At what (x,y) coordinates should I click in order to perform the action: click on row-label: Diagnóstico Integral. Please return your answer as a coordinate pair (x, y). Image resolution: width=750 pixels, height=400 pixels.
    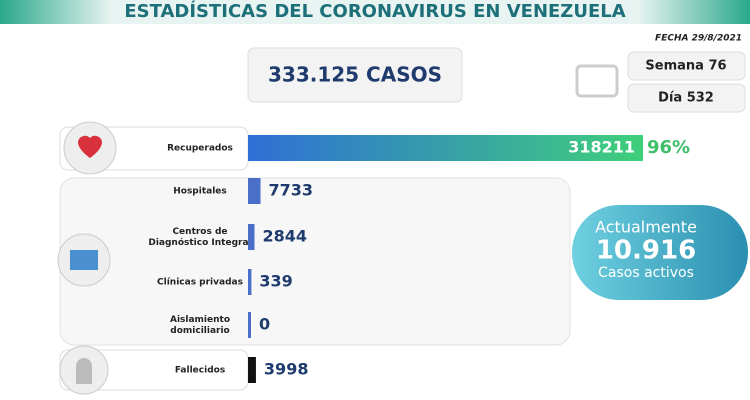
    Looking at the image, I should click on (199, 242).